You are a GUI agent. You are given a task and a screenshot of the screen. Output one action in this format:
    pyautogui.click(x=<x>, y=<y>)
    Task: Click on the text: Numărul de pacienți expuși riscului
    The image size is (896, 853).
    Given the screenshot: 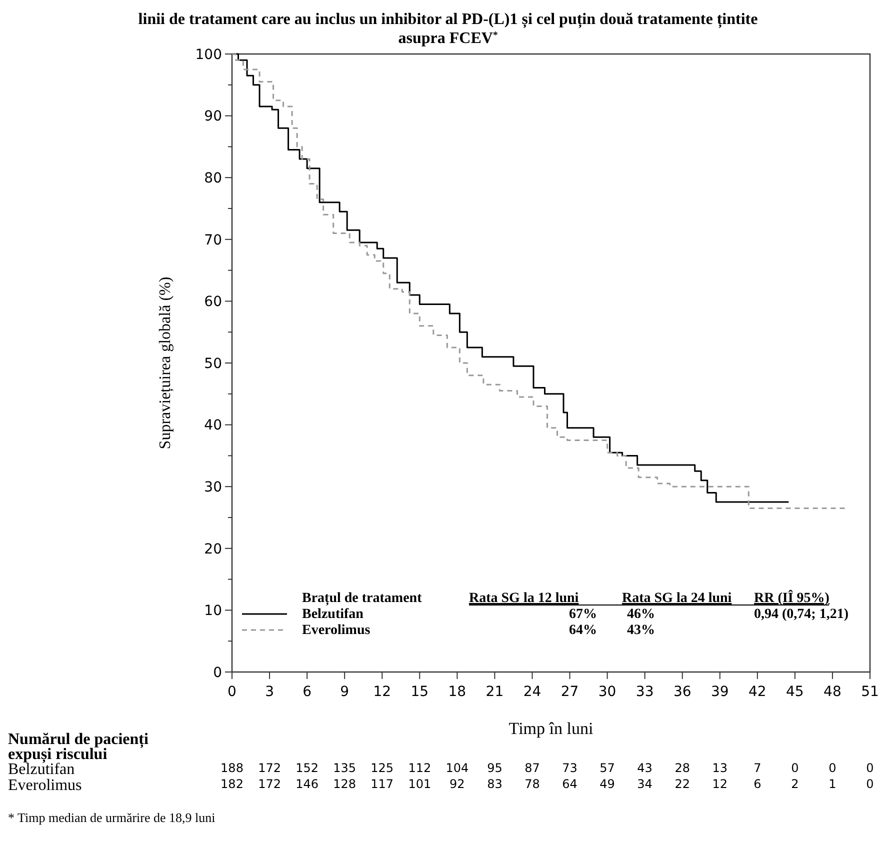 What is the action you would take?
    pyautogui.click(x=78, y=747)
    